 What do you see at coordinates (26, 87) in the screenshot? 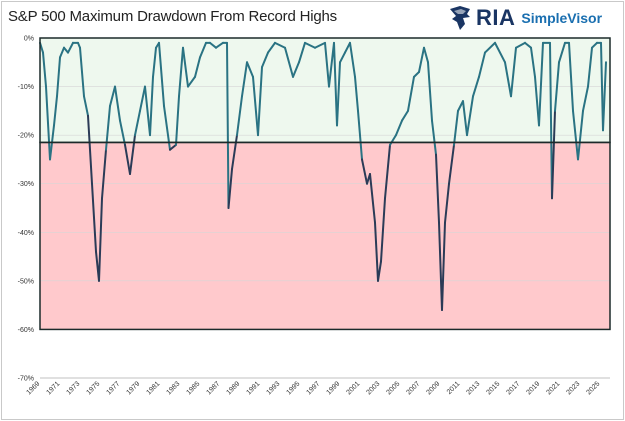
I see `y-tick-label: -10%` at bounding box center [26, 87].